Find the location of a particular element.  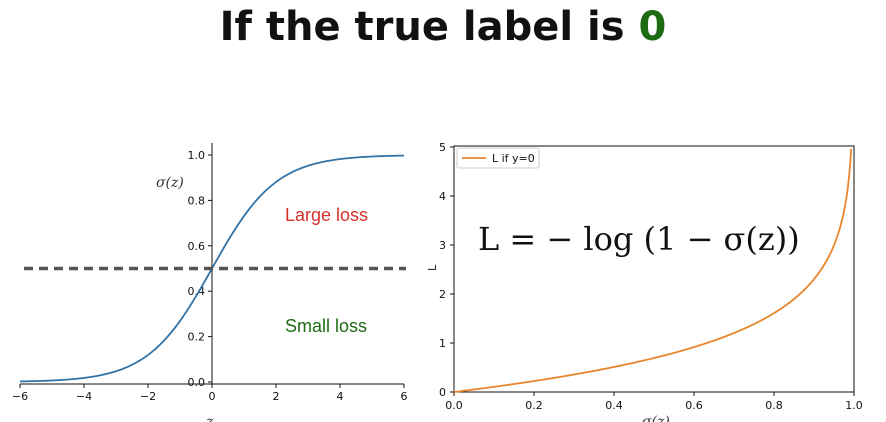

legend-label: L if y=0 is located at coordinates (513, 158).